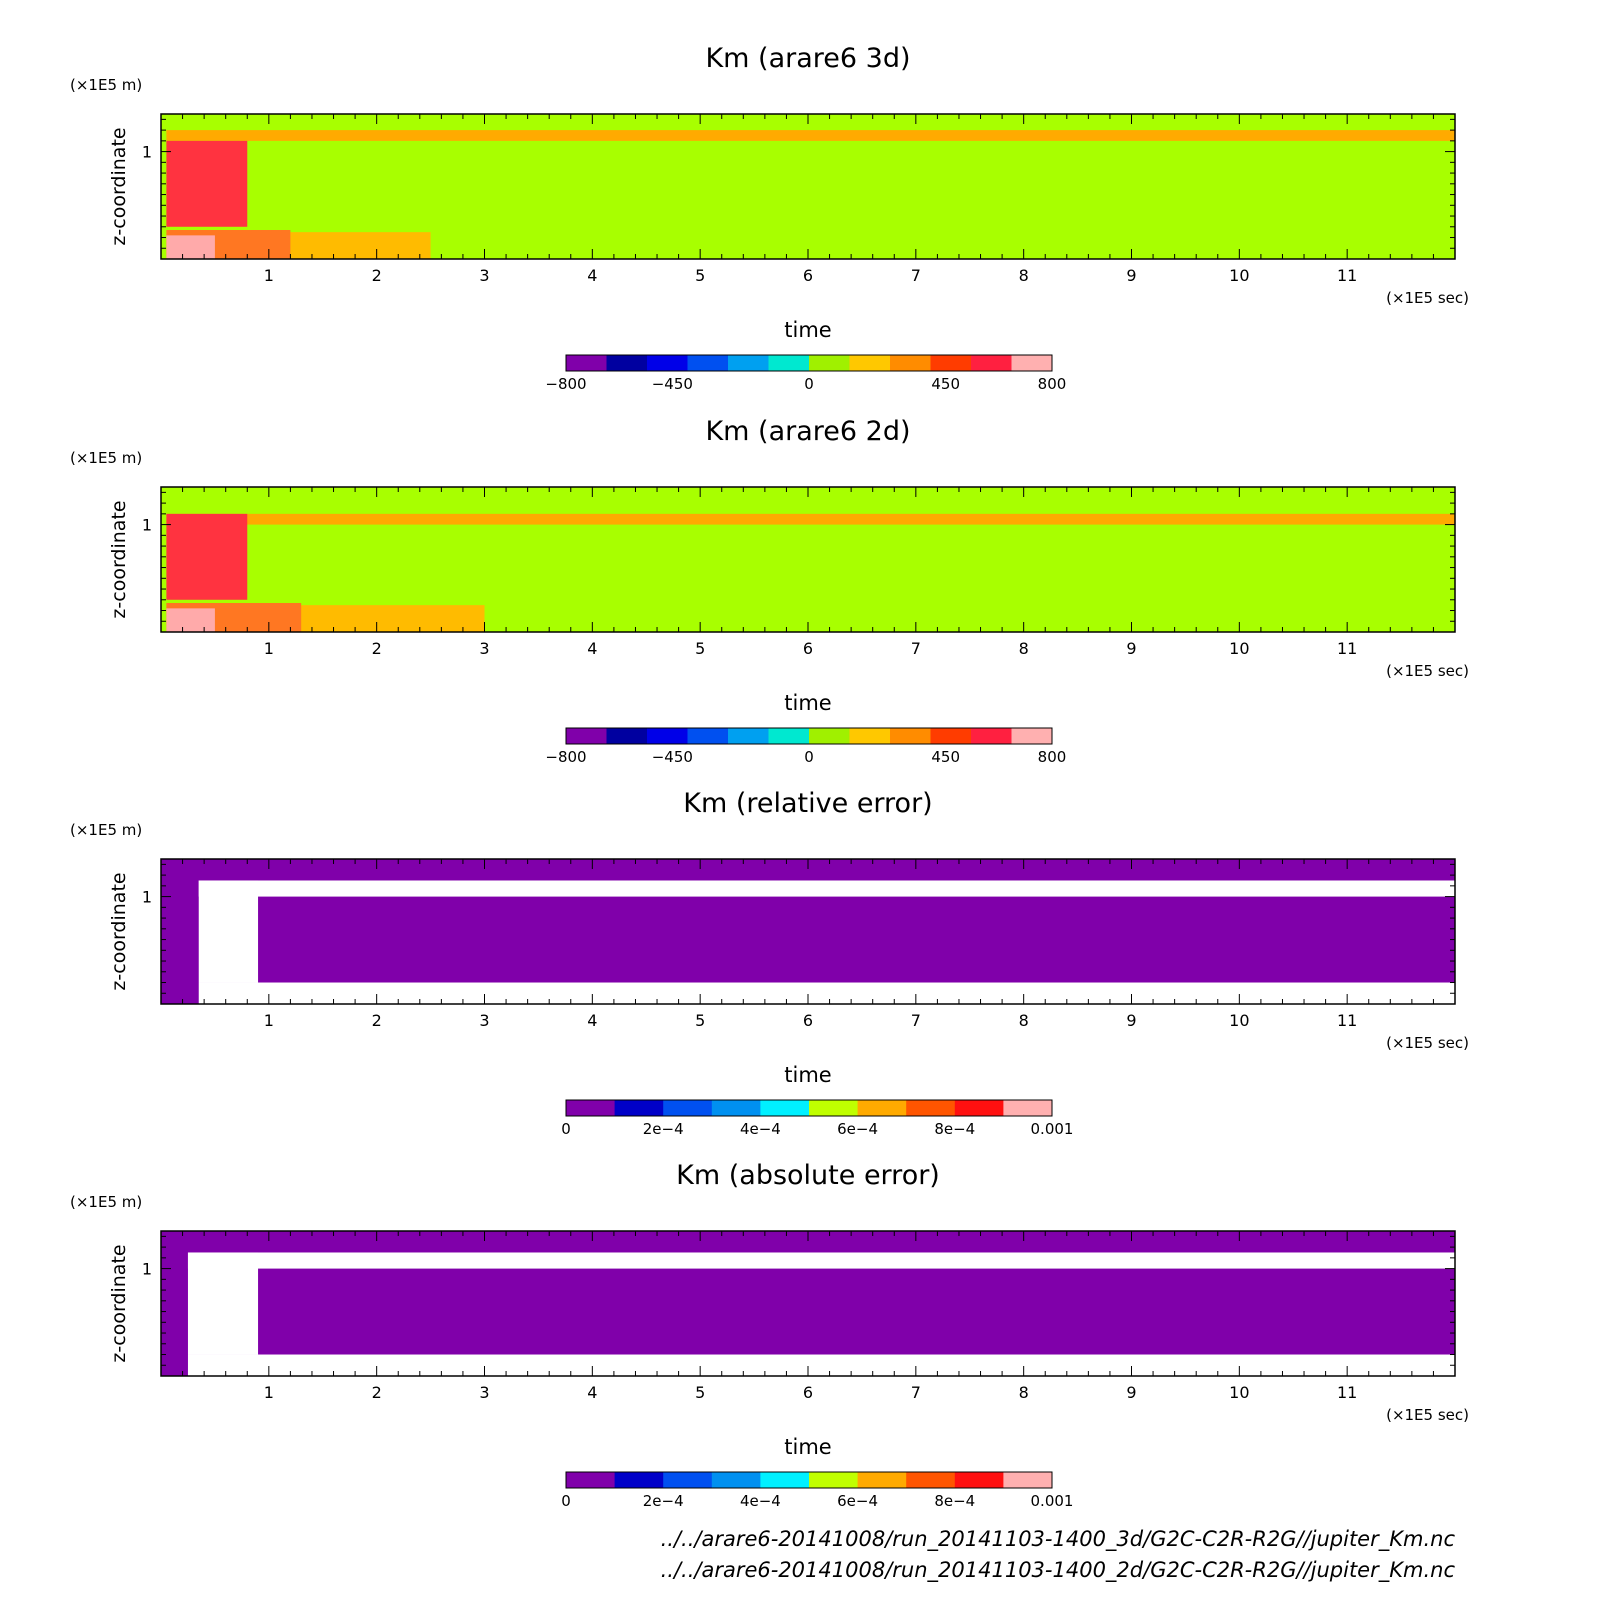  What do you see at coordinates (760, 1129) in the screenshot?
I see `colorbar-tick-label: 4e−4` at bounding box center [760, 1129].